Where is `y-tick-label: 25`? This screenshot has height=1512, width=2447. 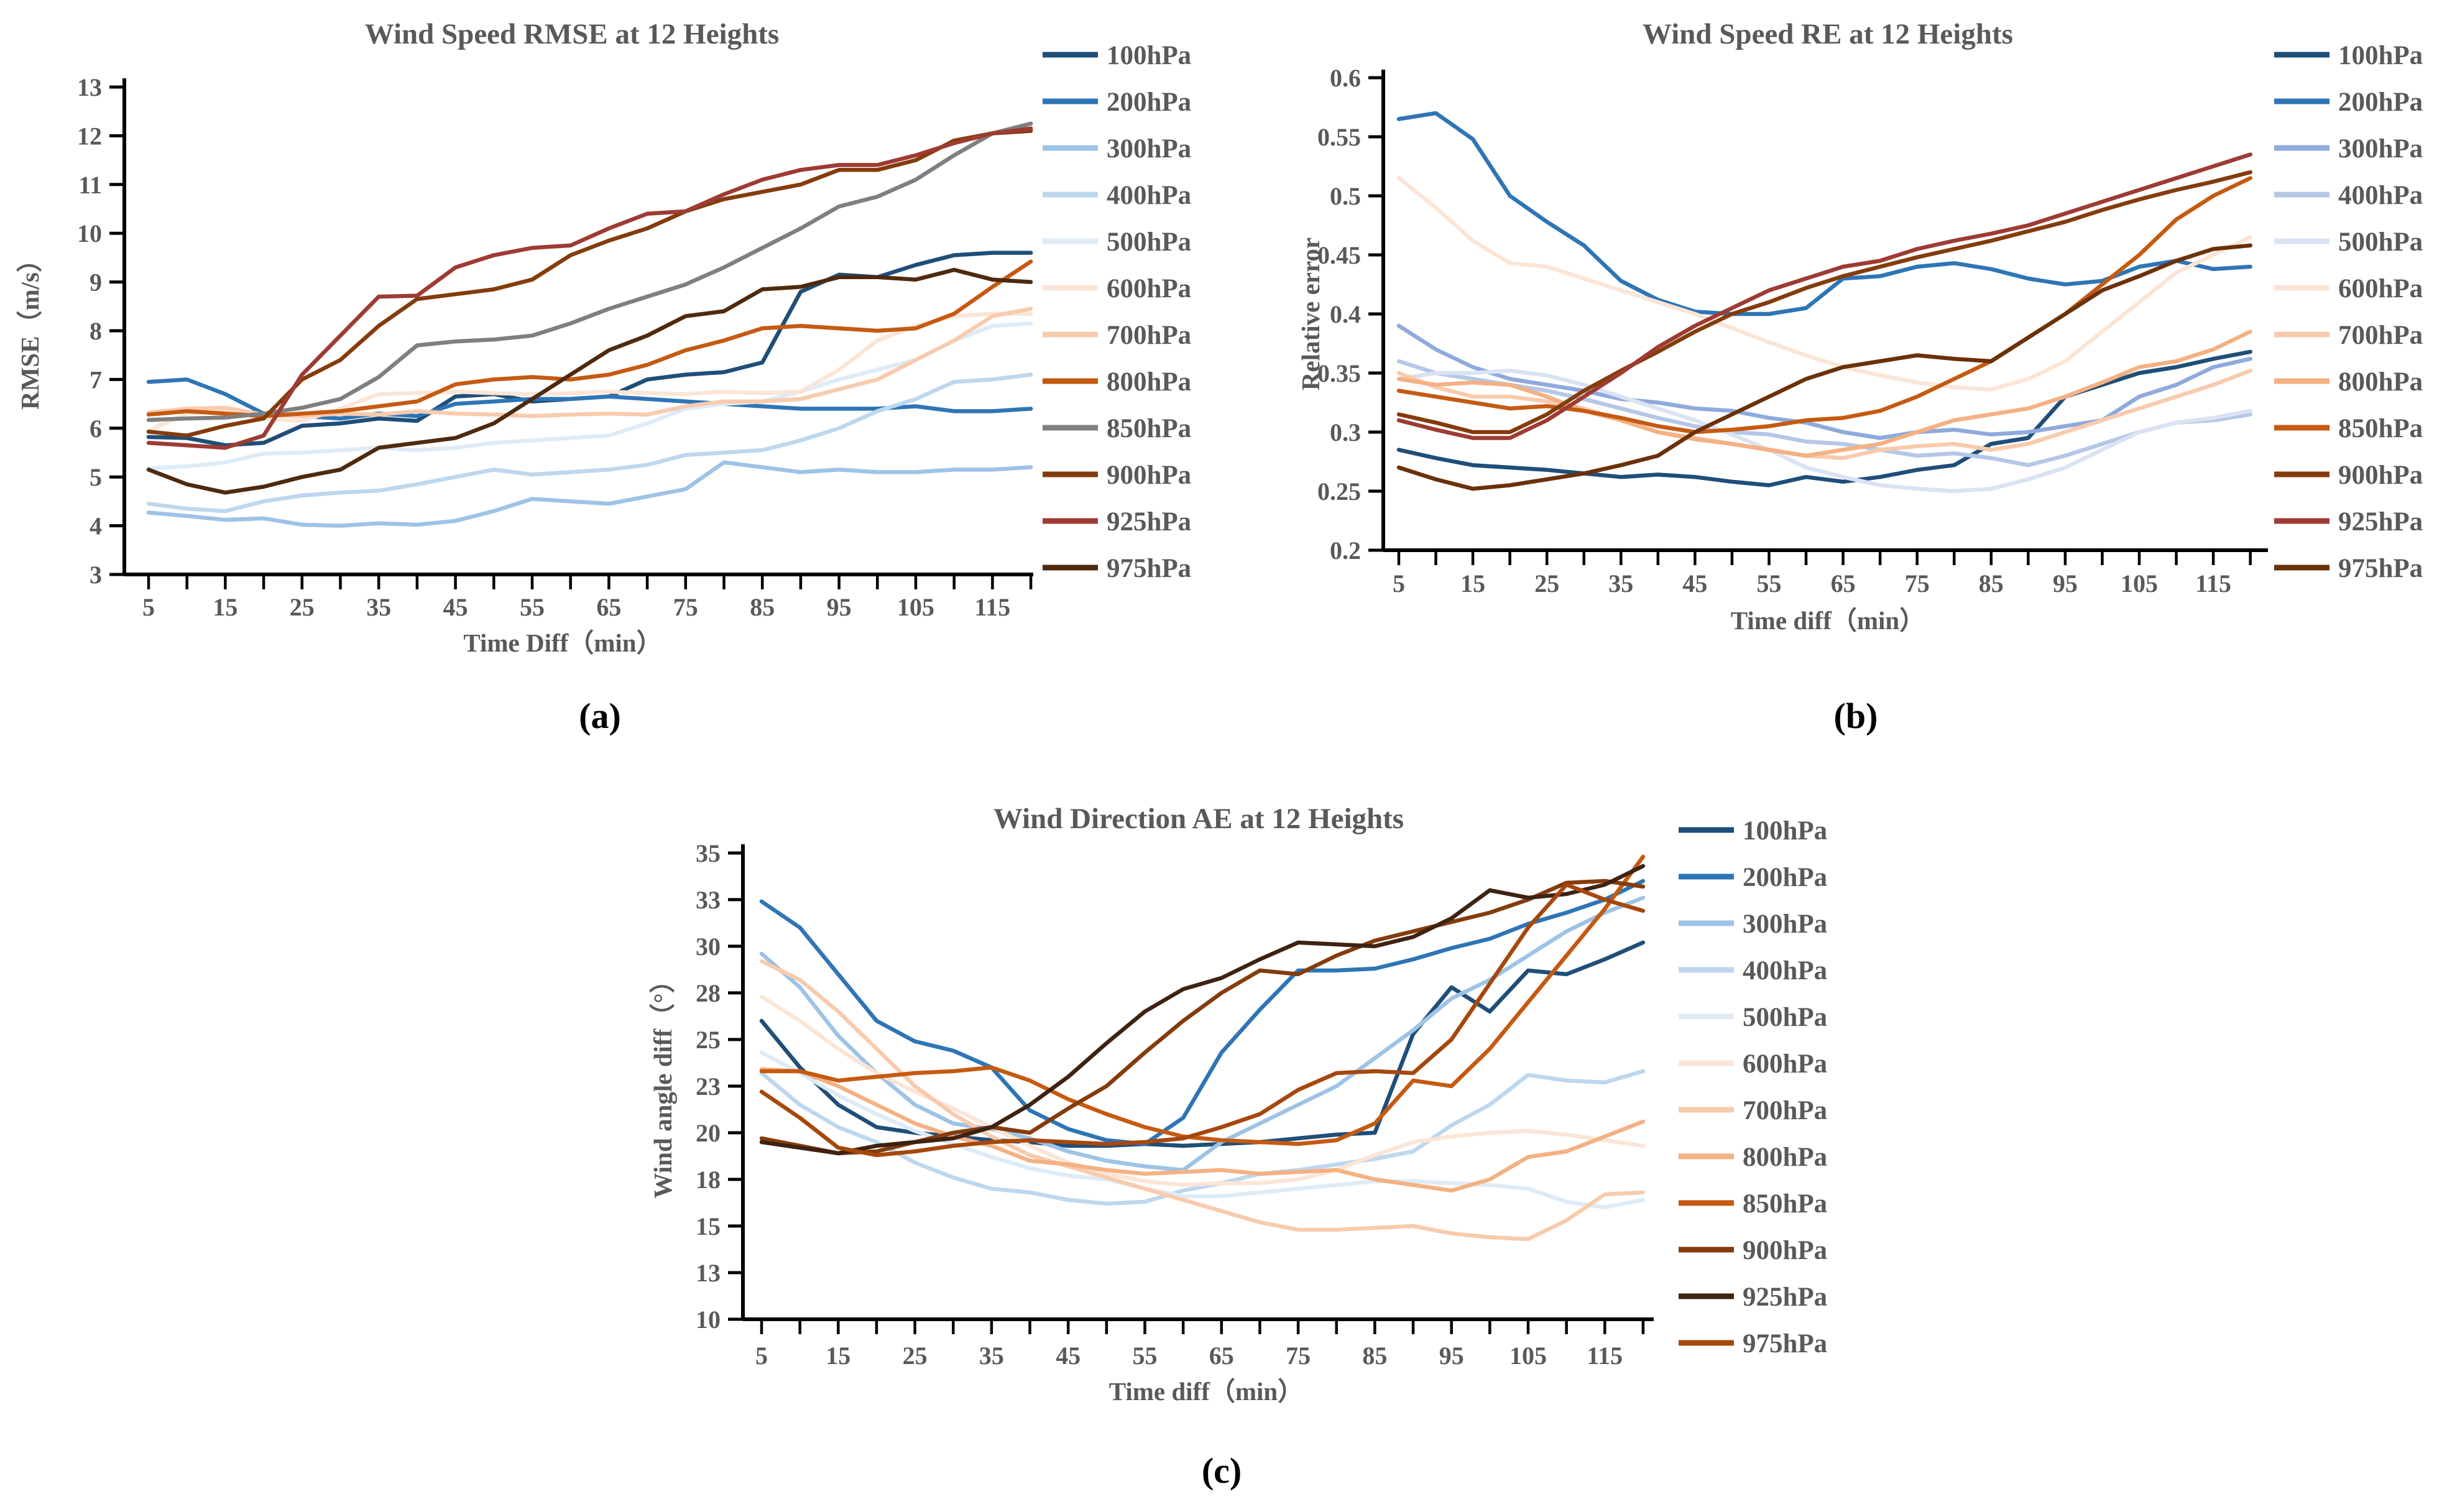 y-tick-label: 25 is located at coordinates (708, 1040).